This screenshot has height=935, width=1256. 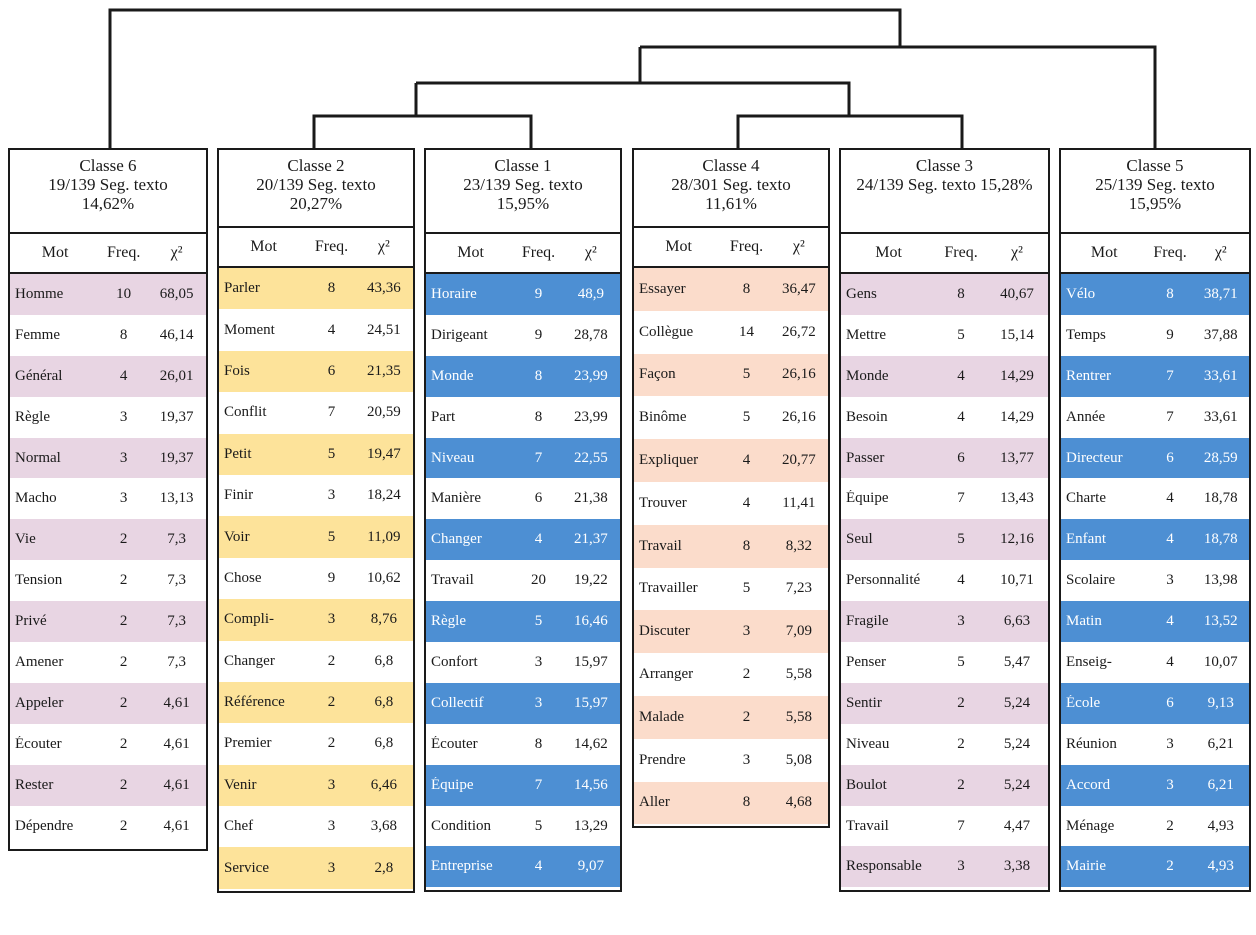 I want to click on cell-chi: 38,71, so click(x=1220, y=293).